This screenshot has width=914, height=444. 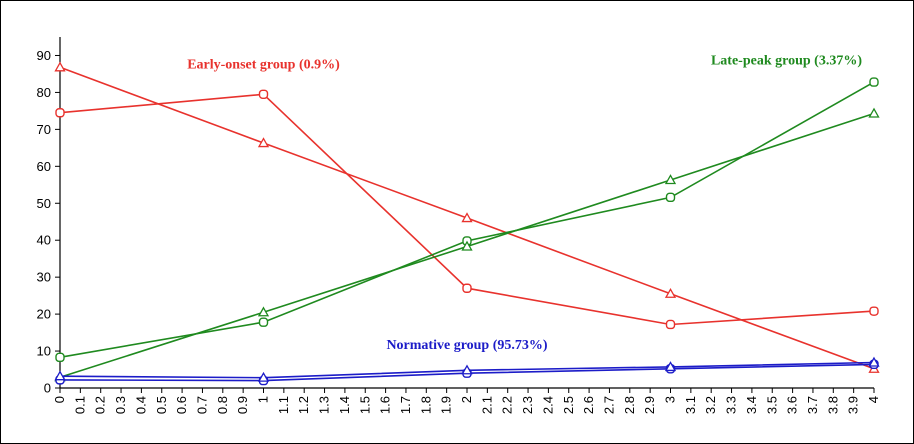 What do you see at coordinates (853, 405) in the screenshot?
I see `x-tick-label: 3.9` at bounding box center [853, 405].